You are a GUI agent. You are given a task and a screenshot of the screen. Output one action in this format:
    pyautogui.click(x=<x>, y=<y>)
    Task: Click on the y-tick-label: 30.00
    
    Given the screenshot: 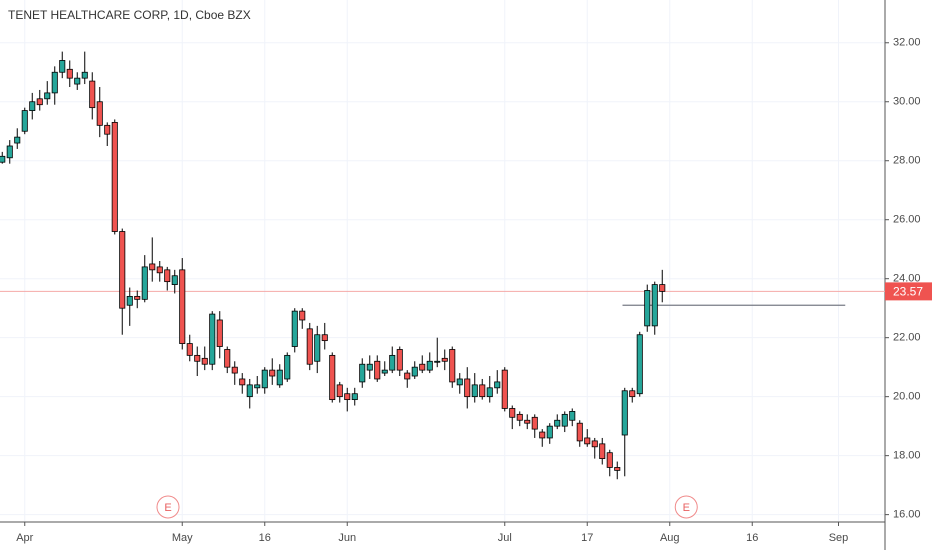 What is the action you would take?
    pyautogui.click(x=907, y=102)
    